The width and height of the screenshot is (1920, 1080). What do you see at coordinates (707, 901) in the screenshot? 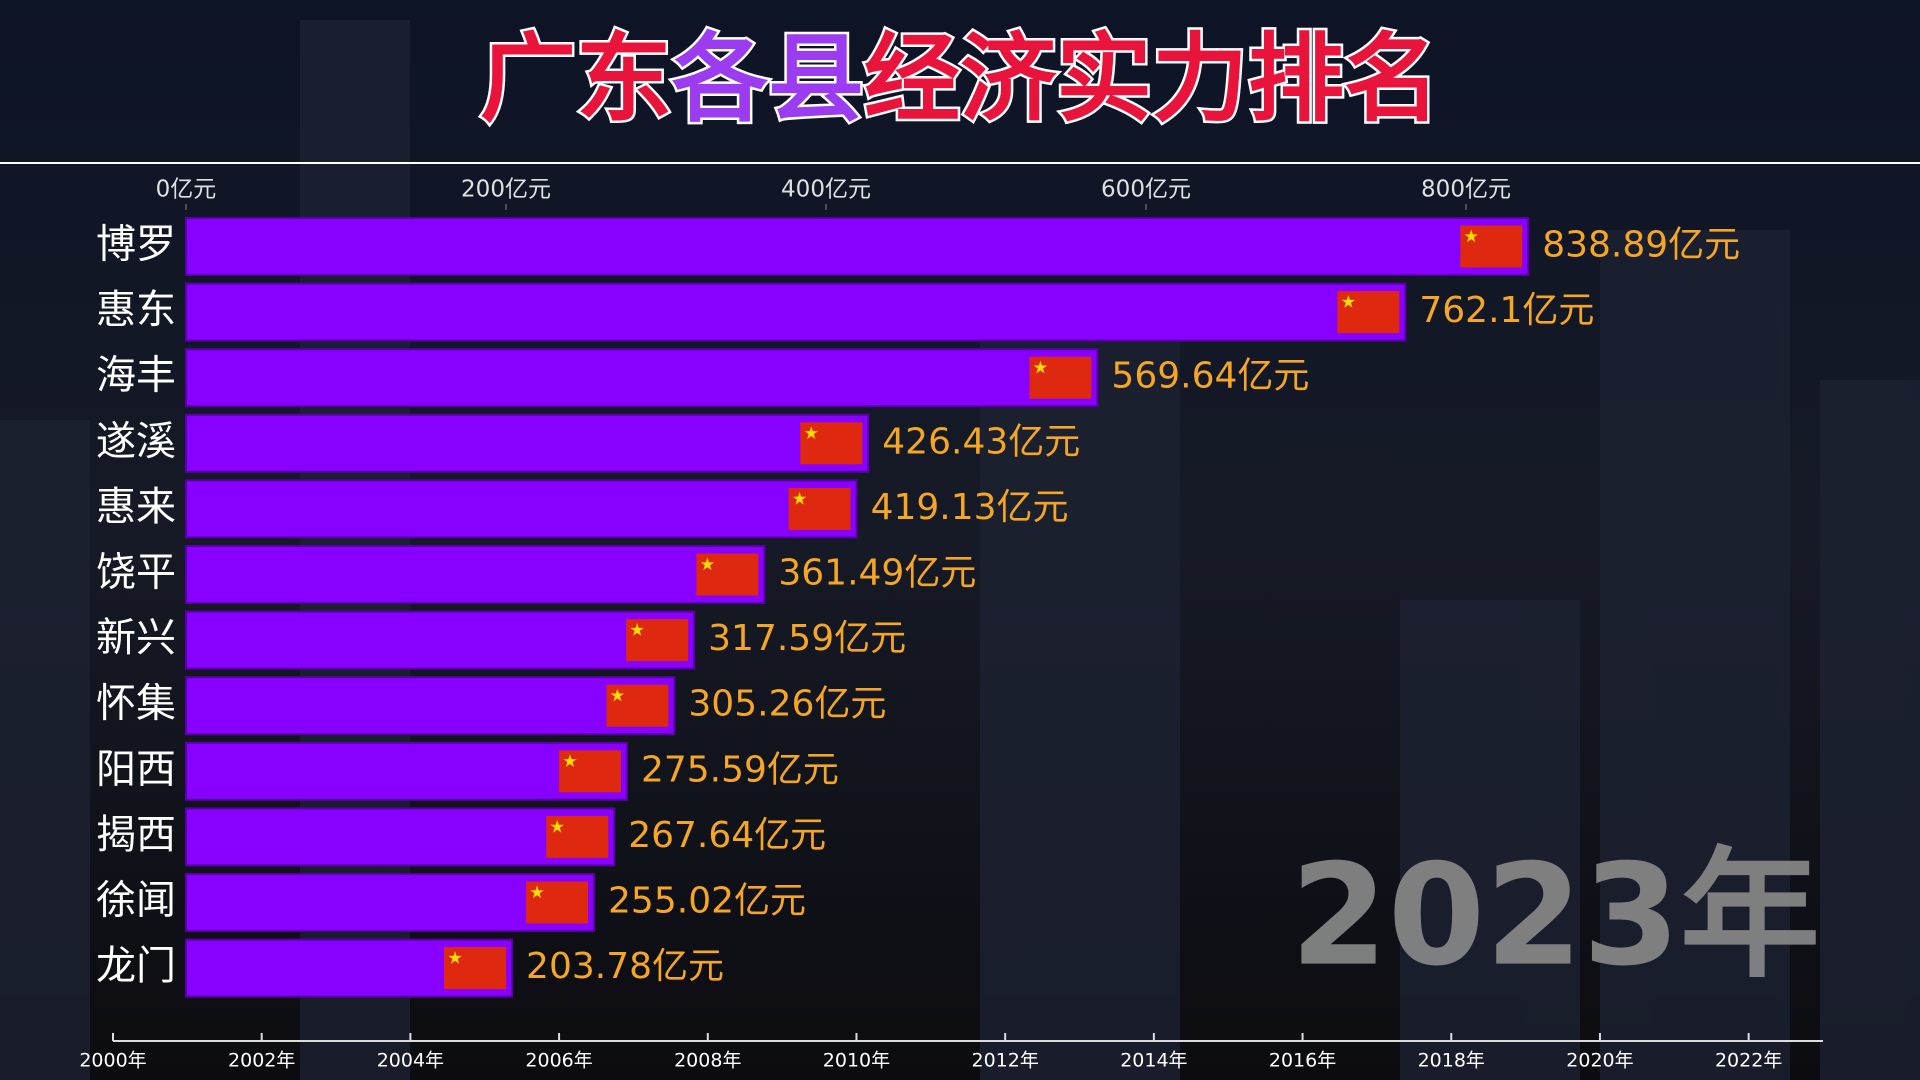
I see `value-label: 255.02亿元` at bounding box center [707, 901].